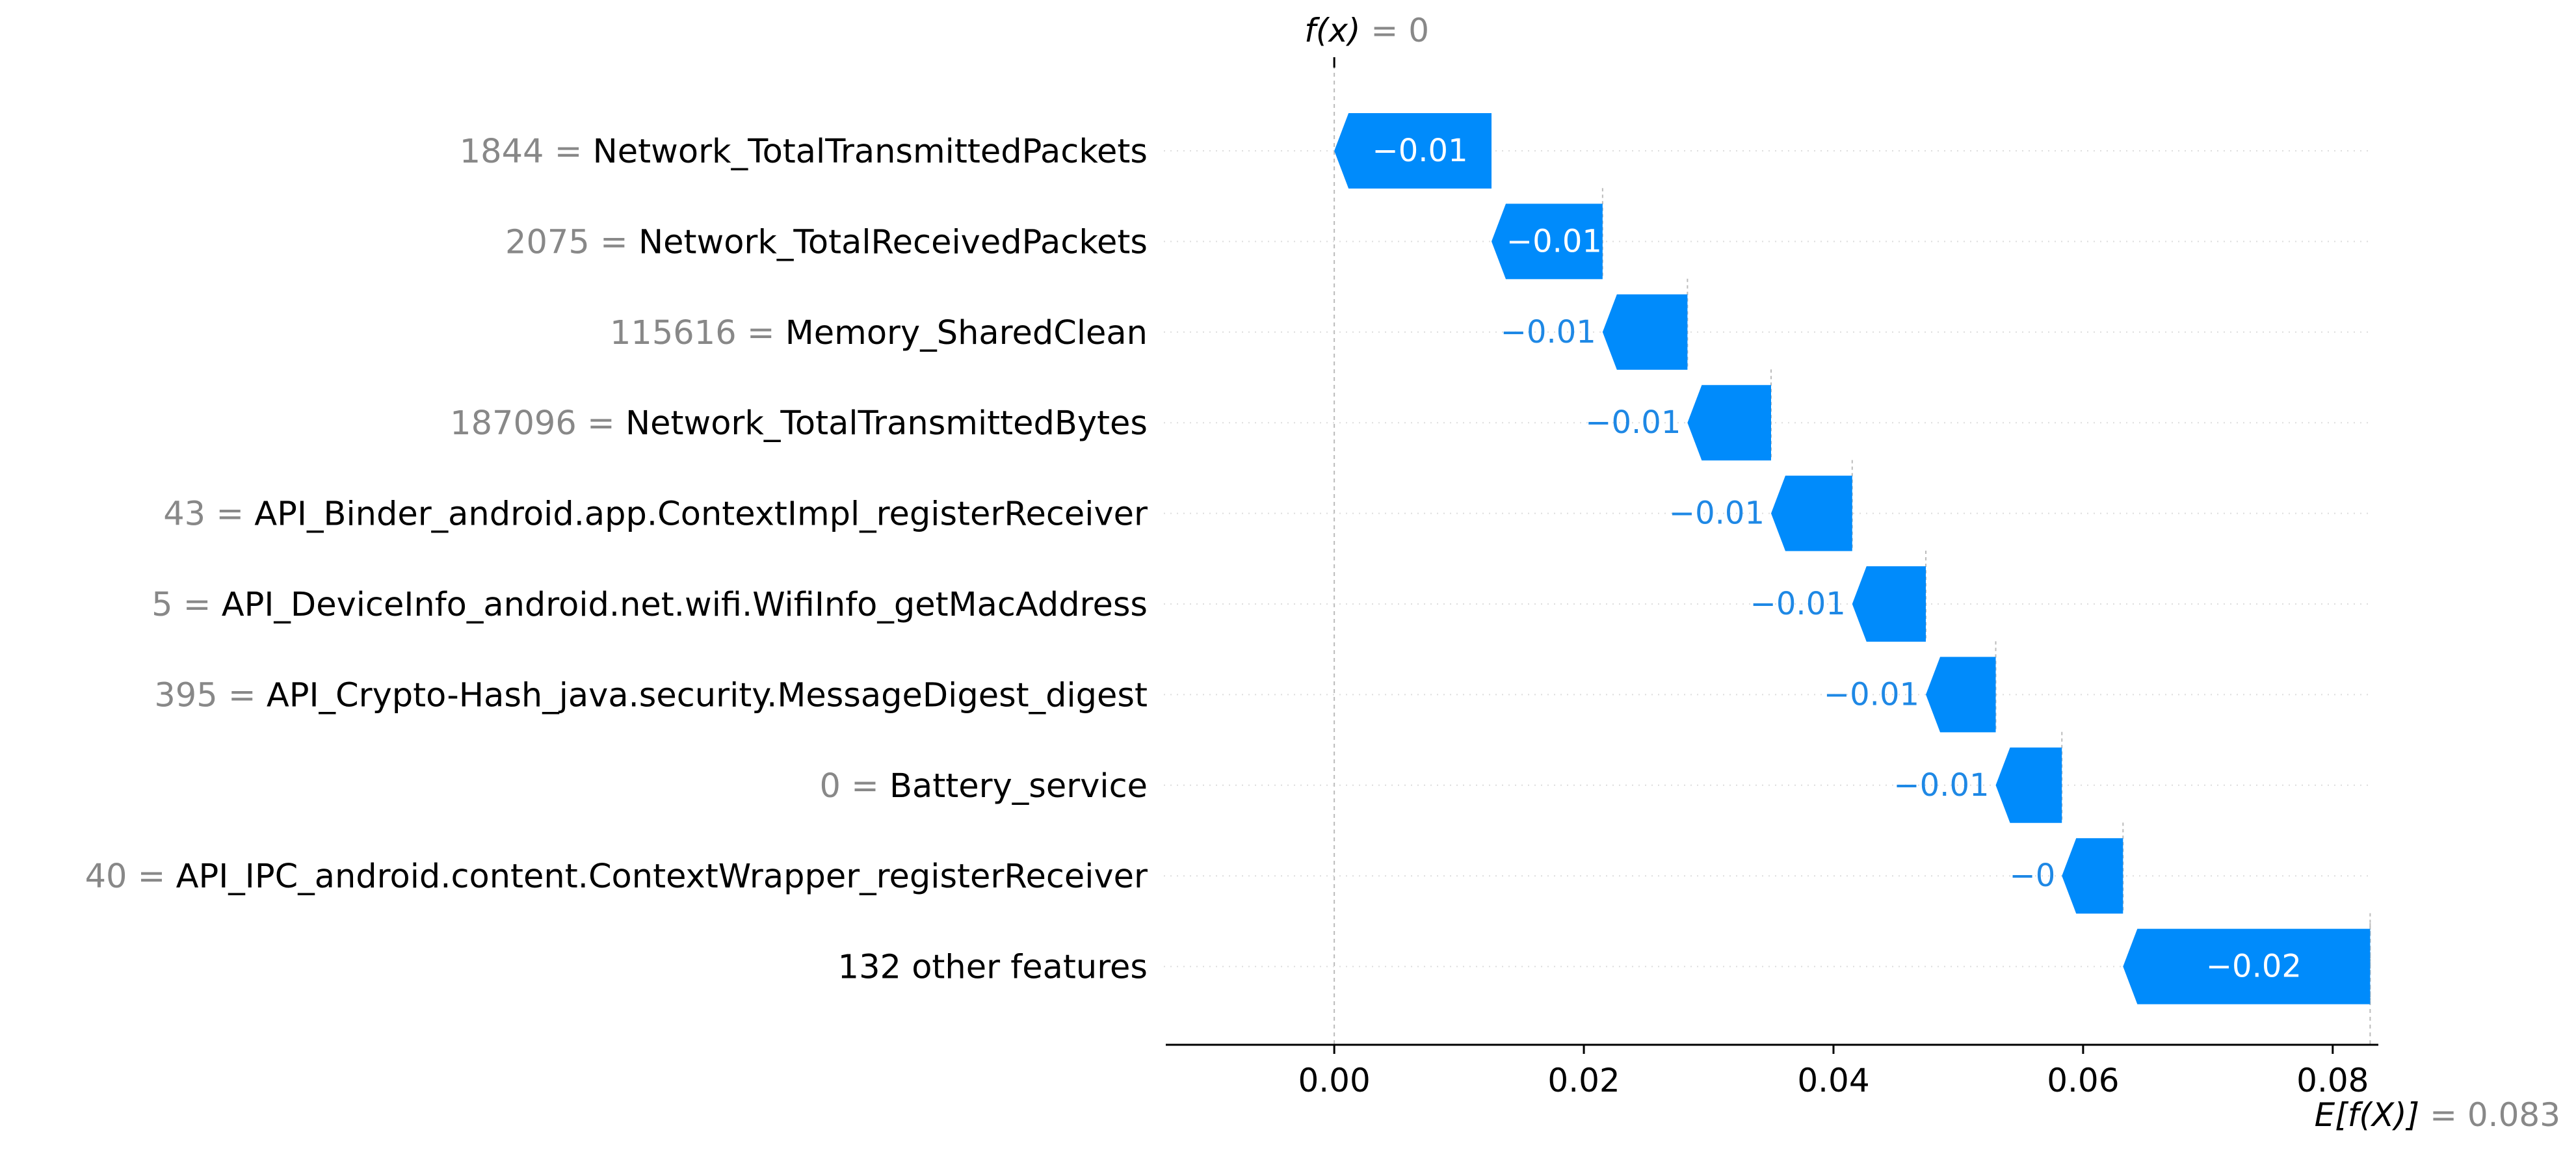 The width and height of the screenshot is (2576, 1154). Describe the element at coordinates (2083, 1080) in the screenshot. I see `x-tick-label: 0.06` at that location.